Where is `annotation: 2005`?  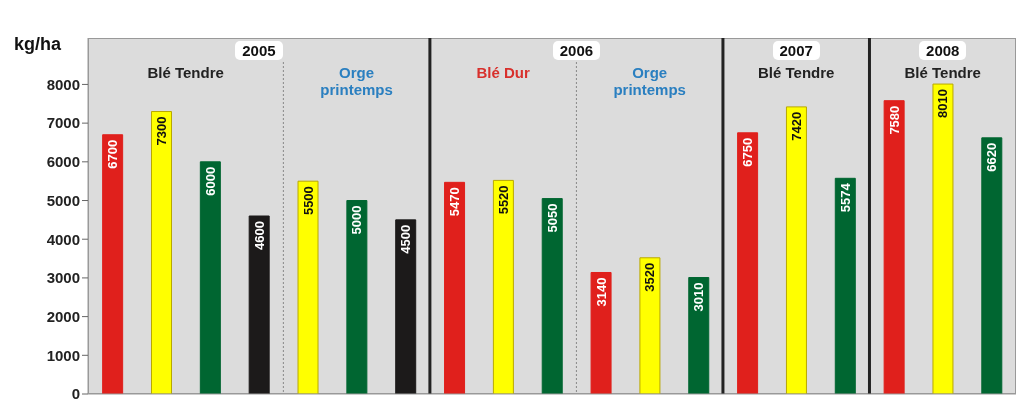
annotation: 2005 is located at coordinates (259, 50).